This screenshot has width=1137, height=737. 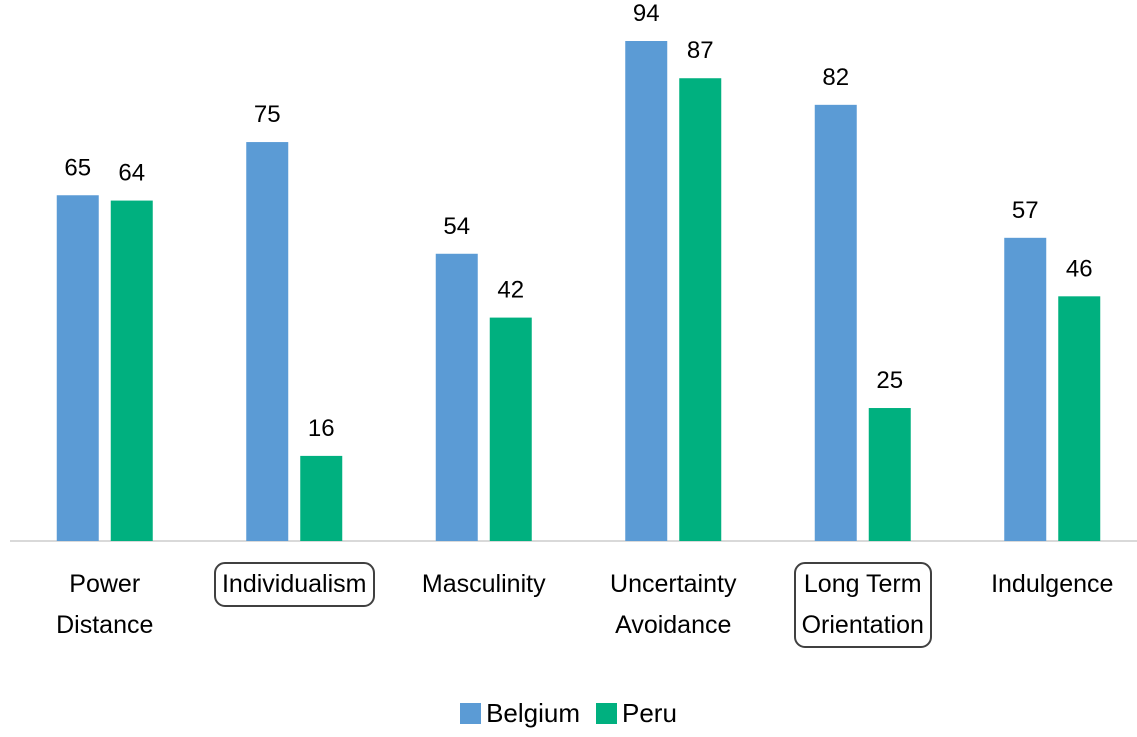 I want to click on value-label: 42, so click(x=510, y=290).